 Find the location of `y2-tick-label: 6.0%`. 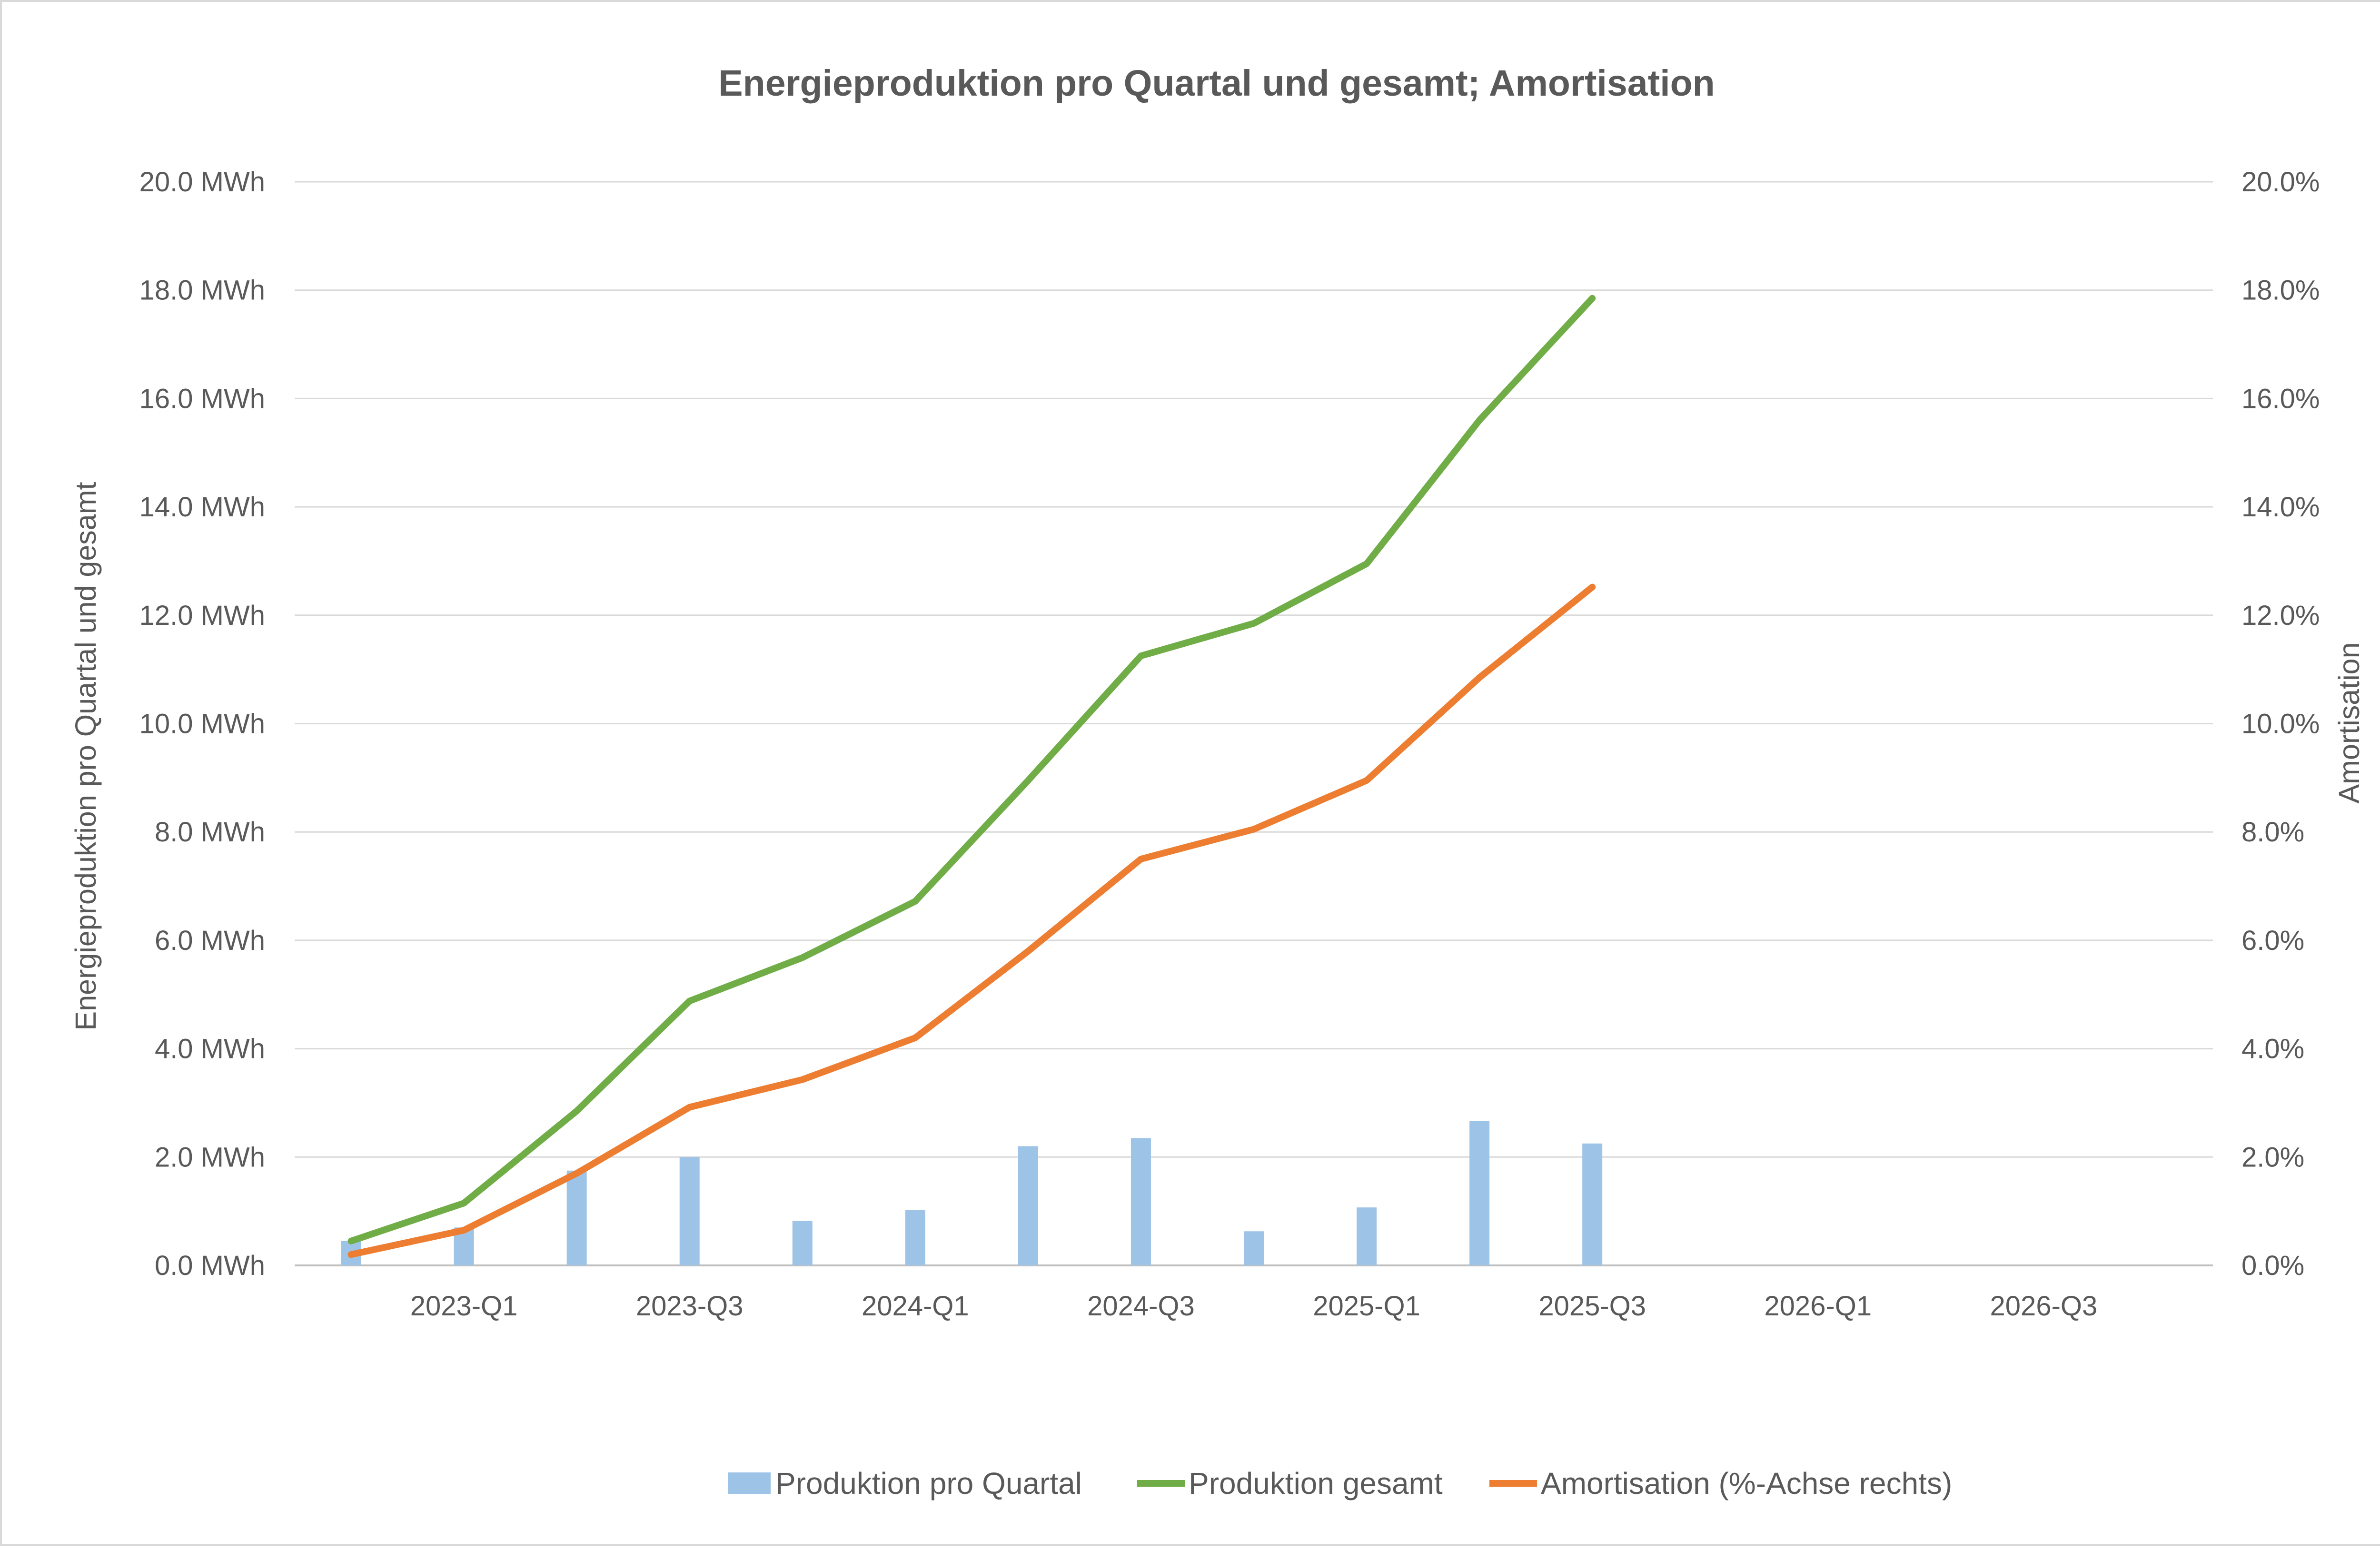

y2-tick-label: 6.0% is located at coordinates (2272, 940).